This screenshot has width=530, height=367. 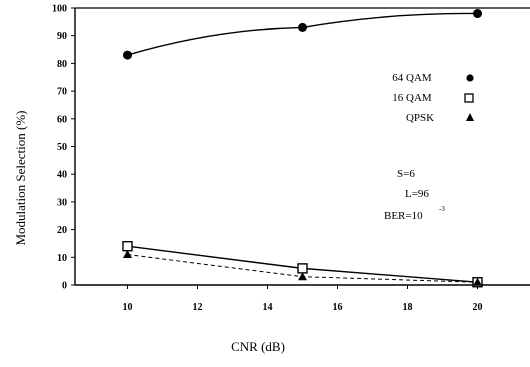 I want to click on y-tick-label: 60, so click(x=62, y=119).